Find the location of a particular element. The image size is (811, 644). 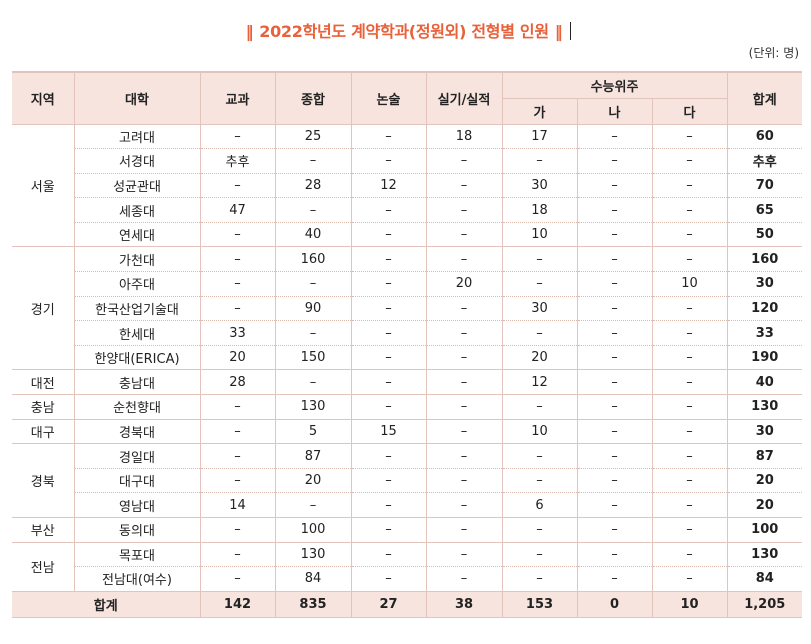

univ-cell: 경북대 is located at coordinates (137, 432).